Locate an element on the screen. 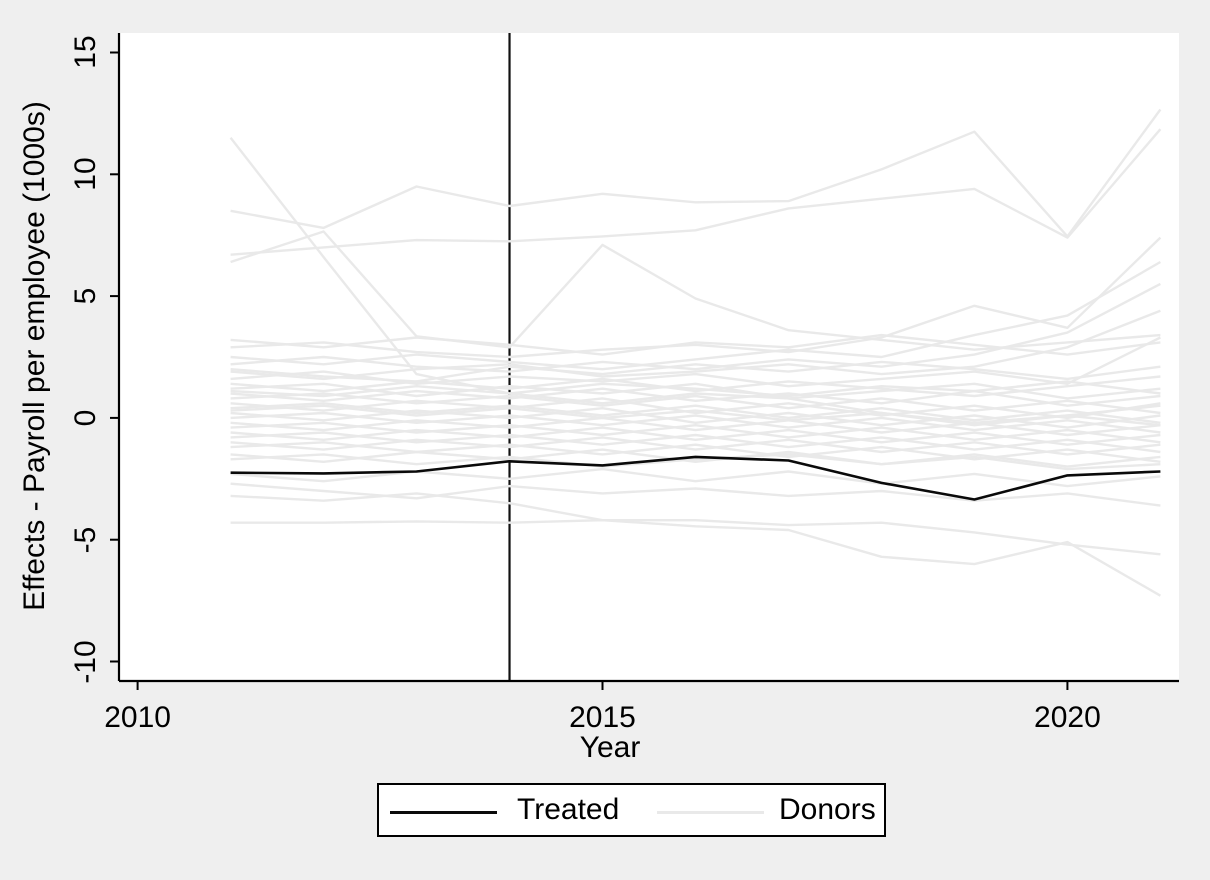  treated-legend-label: Treated is located at coordinates (568, 809).